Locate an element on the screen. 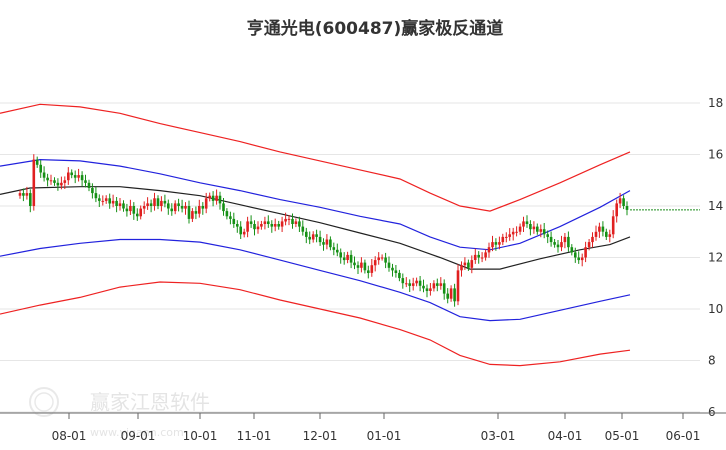 The width and height of the screenshot is (726, 450). x-tick-label: 01-01 is located at coordinates (384, 436).